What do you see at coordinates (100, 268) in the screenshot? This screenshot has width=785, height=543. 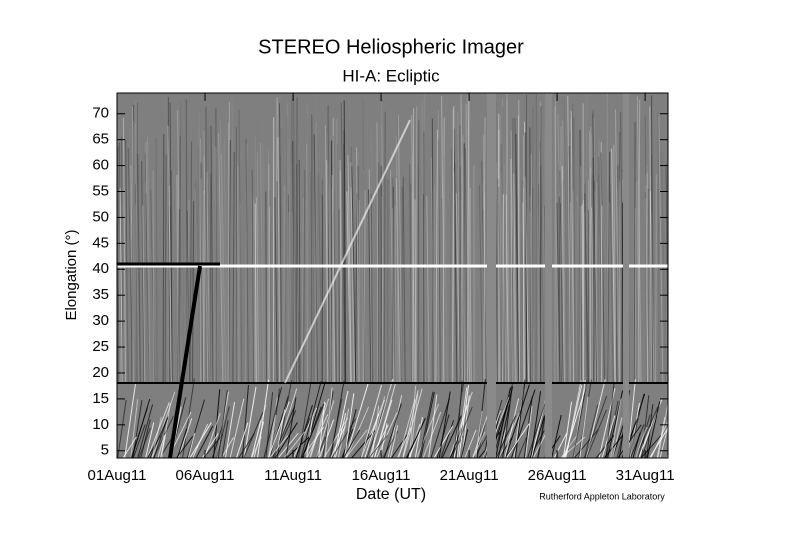 I see `y-tick-label: 40` at bounding box center [100, 268].